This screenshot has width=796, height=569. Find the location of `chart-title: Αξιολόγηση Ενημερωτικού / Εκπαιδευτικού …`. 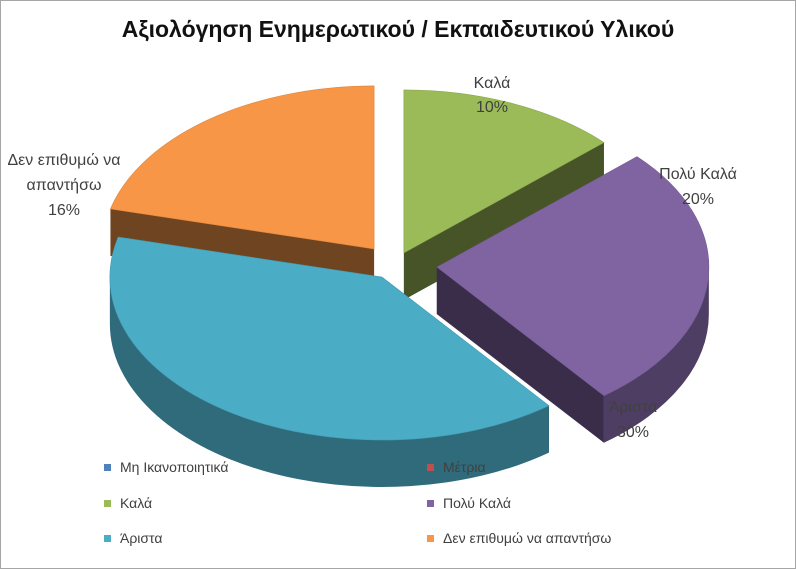

chart-title: Αξιολόγηση Ενημερωτικού / Εκπαιδευτικού … is located at coordinates (398, 29).